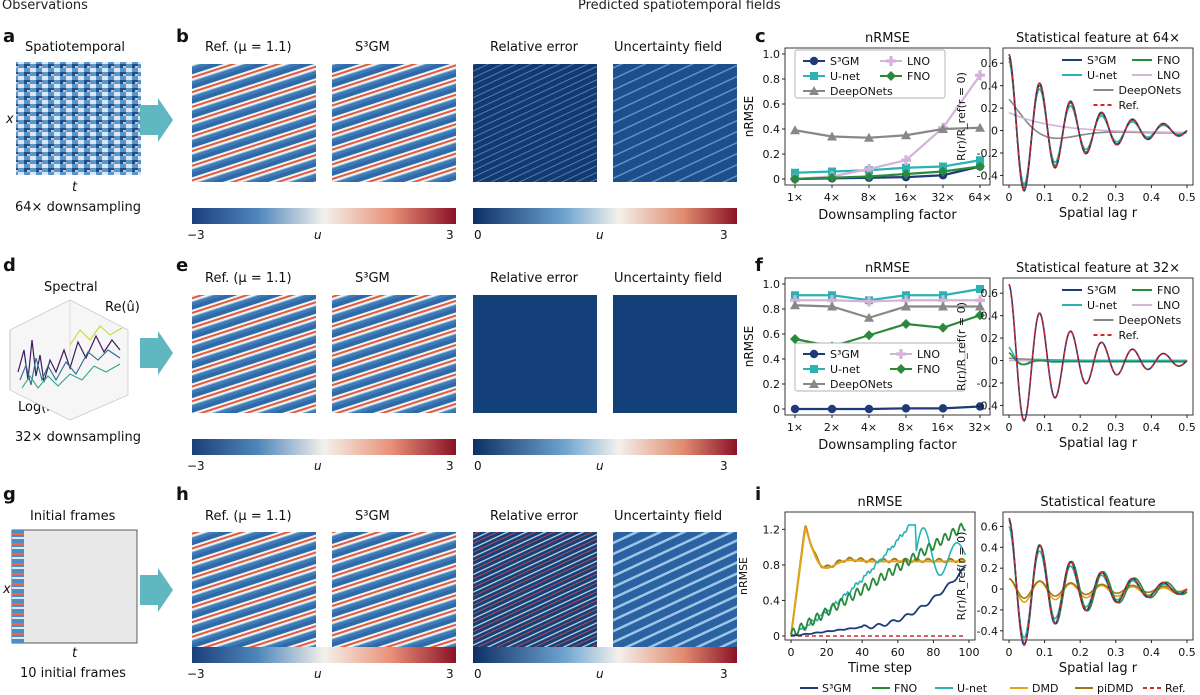 The width and height of the screenshot is (1200, 695). I want to click on x-tick-label: 20, so click(827, 652).